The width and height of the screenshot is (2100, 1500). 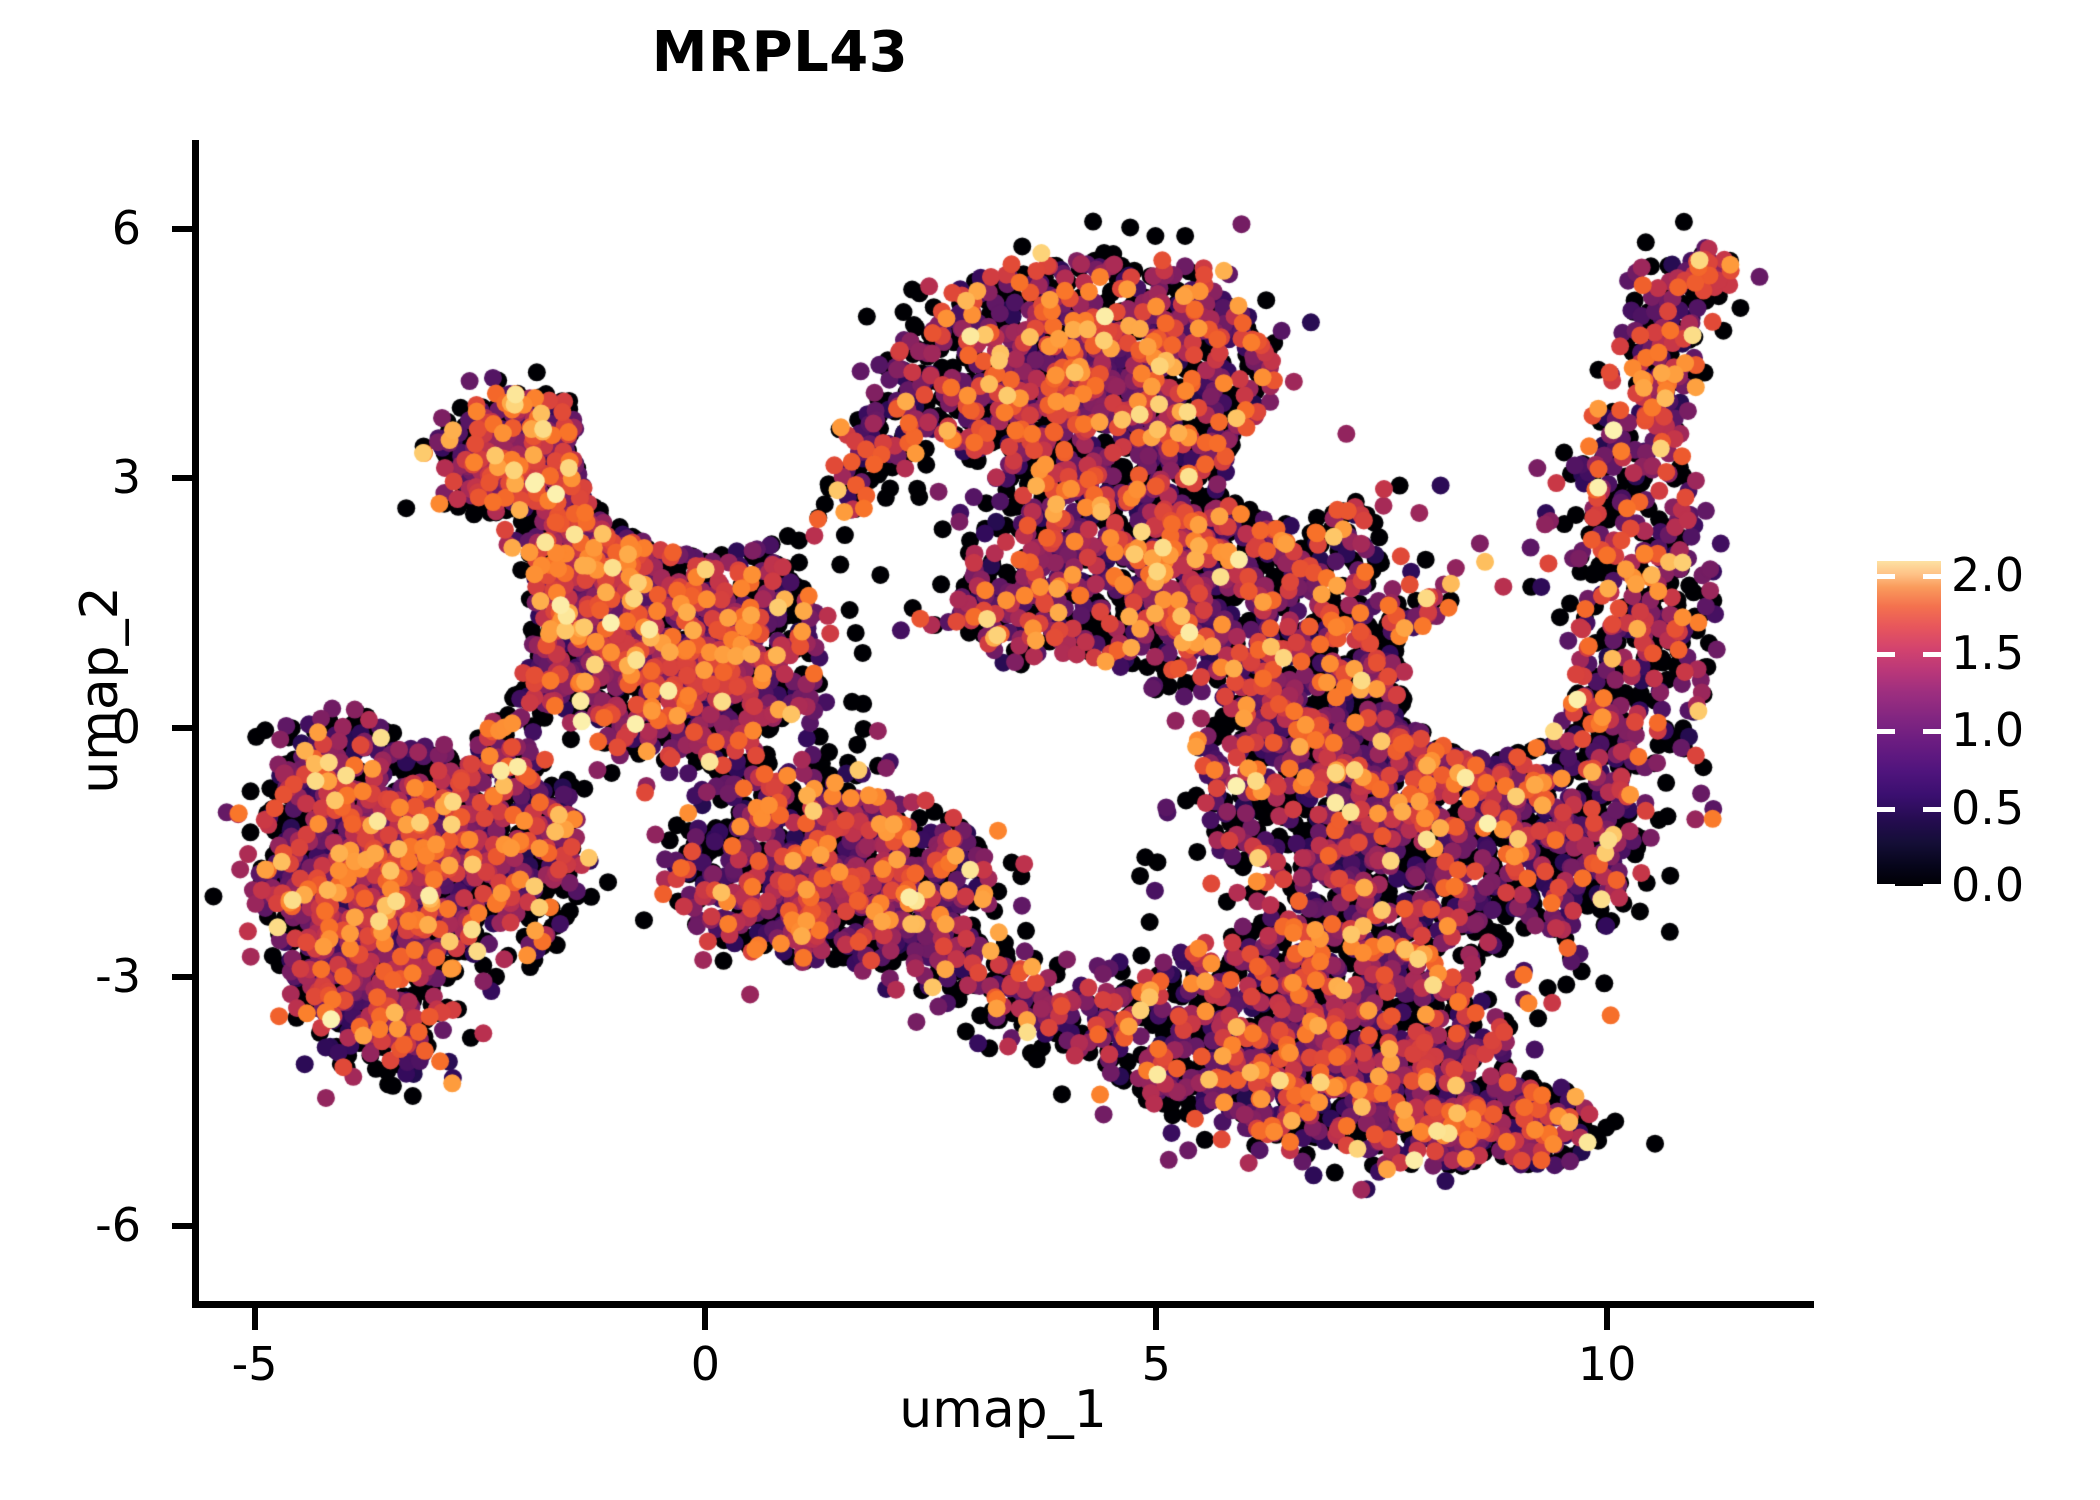 What do you see at coordinates (1988, 885) in the screenshot?
I see `colorbar-tick-label: 0.0` at bounding box center [1988, 885].